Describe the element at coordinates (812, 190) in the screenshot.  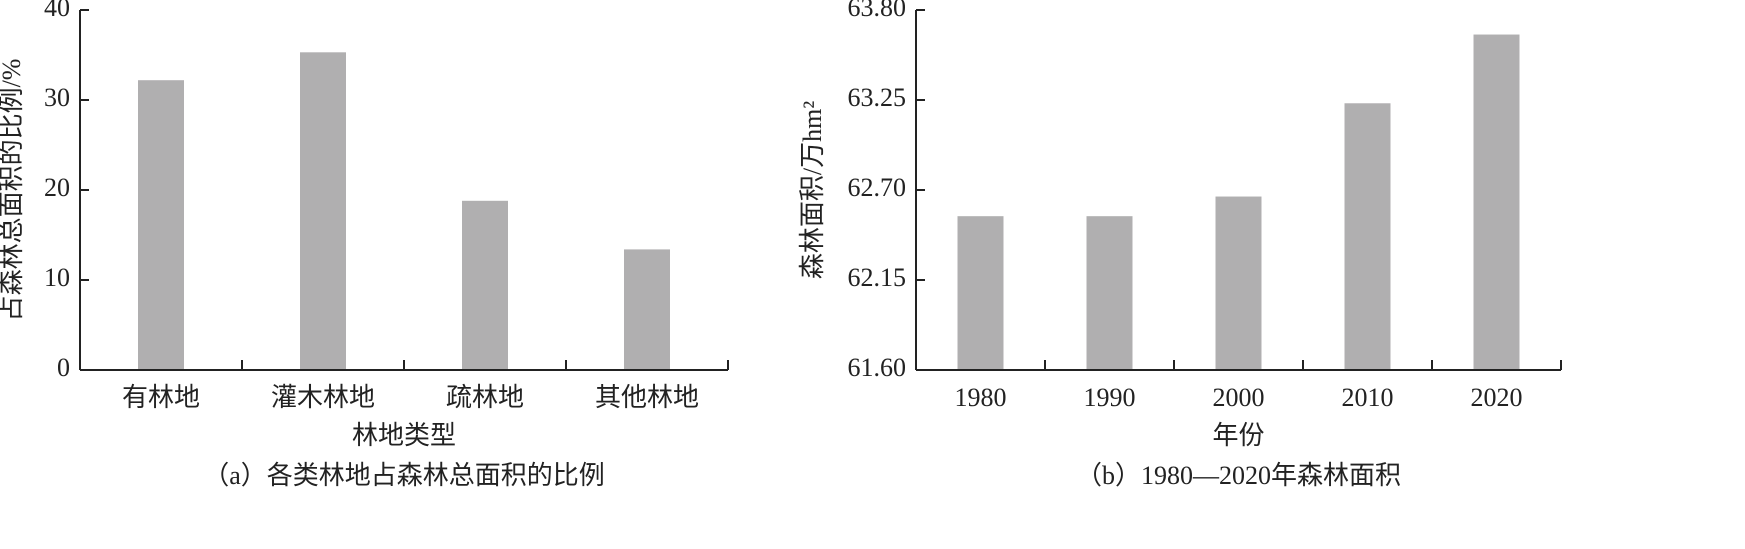
I see `y-axis-label: 森林面积/万hm²` at that location.